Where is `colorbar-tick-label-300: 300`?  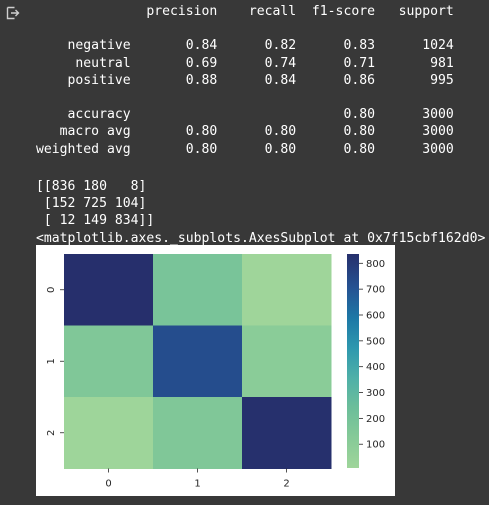
colorbar-tick-label-300: 300 is located at coordinates (375, 393).